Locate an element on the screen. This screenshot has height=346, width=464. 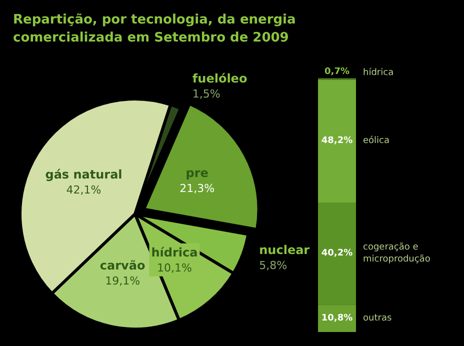
data-label: 10,1% is located at coordinates (174, 267).